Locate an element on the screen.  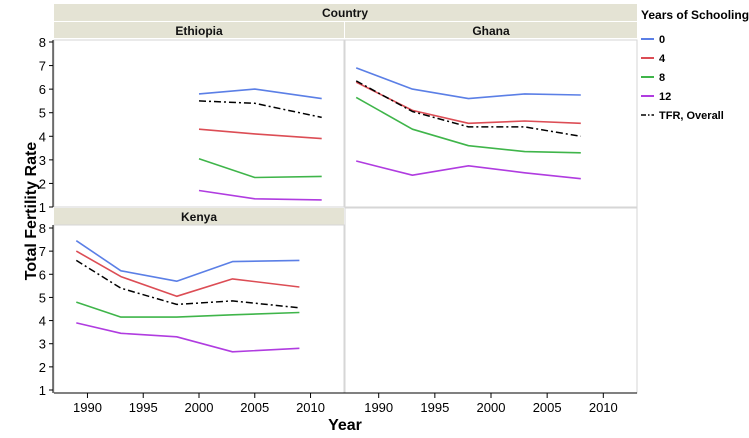
panel-title-ethiopia: Ethiopia is located at coordinates (199, 31).